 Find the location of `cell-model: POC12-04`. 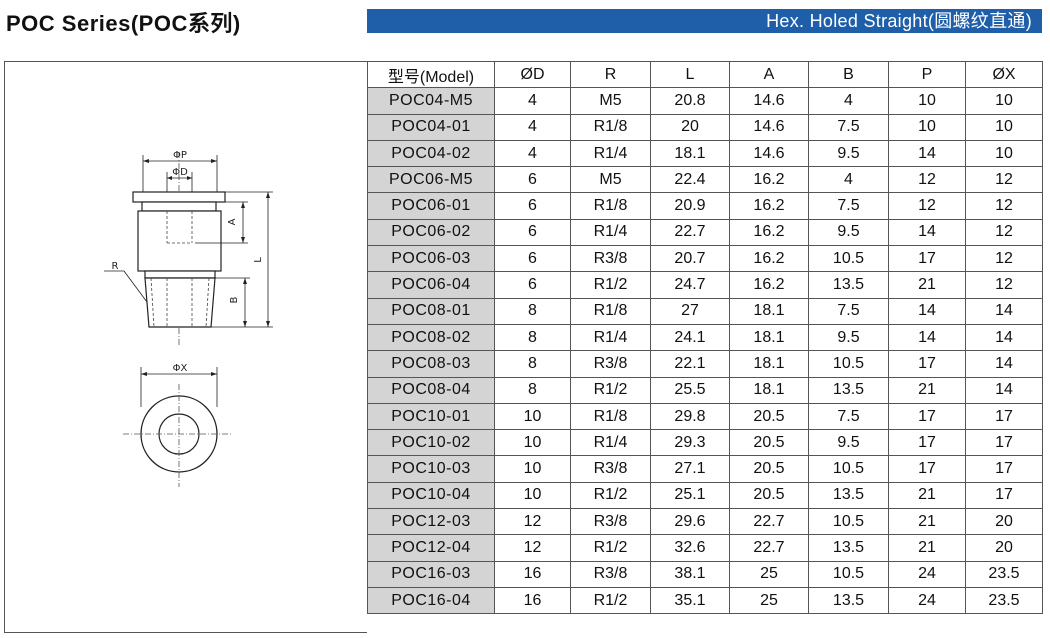

cell-model: POC12-04 is located at coordinates (431, 548).